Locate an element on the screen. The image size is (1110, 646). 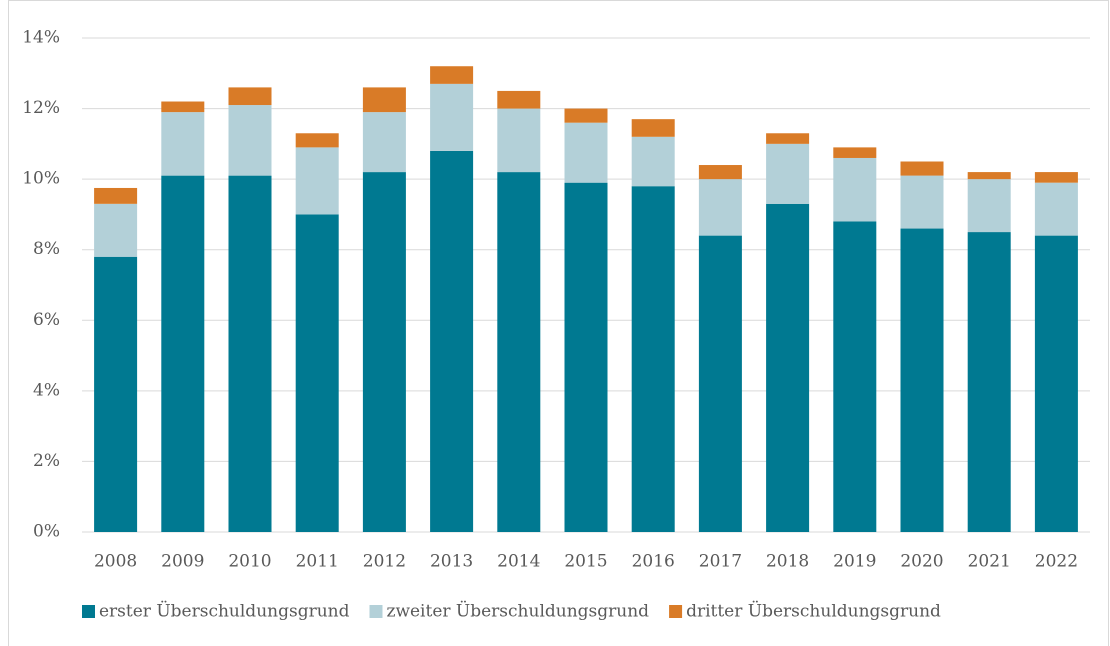
y-tick-label: 8% is located at coordinates (46, 249).